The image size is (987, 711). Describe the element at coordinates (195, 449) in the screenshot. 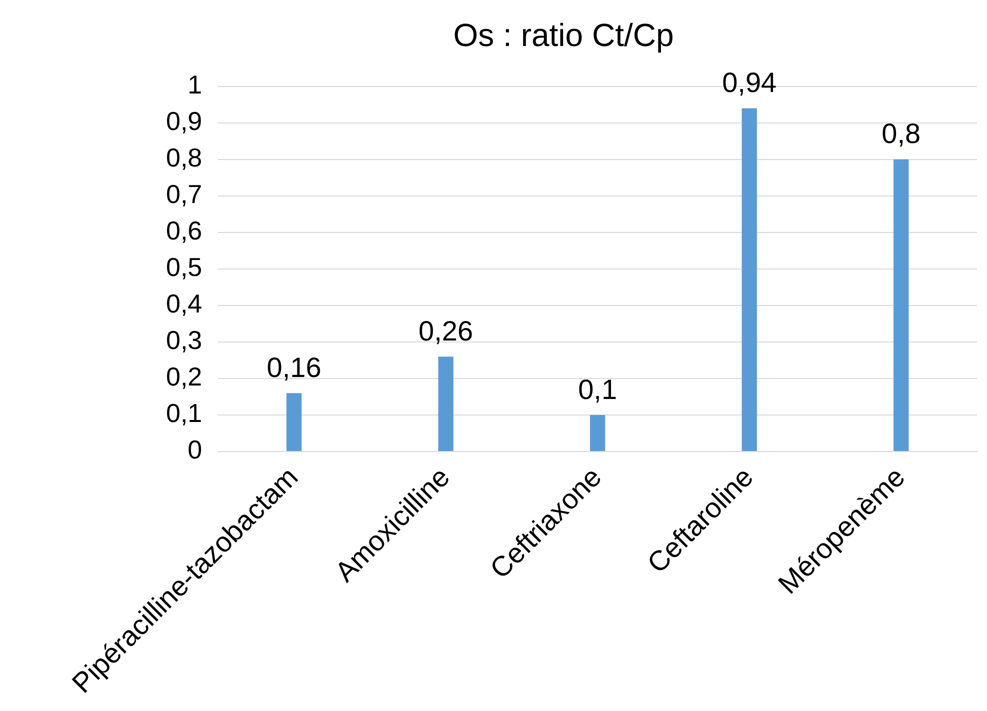

I see `y-tick-label: 0` at that location.